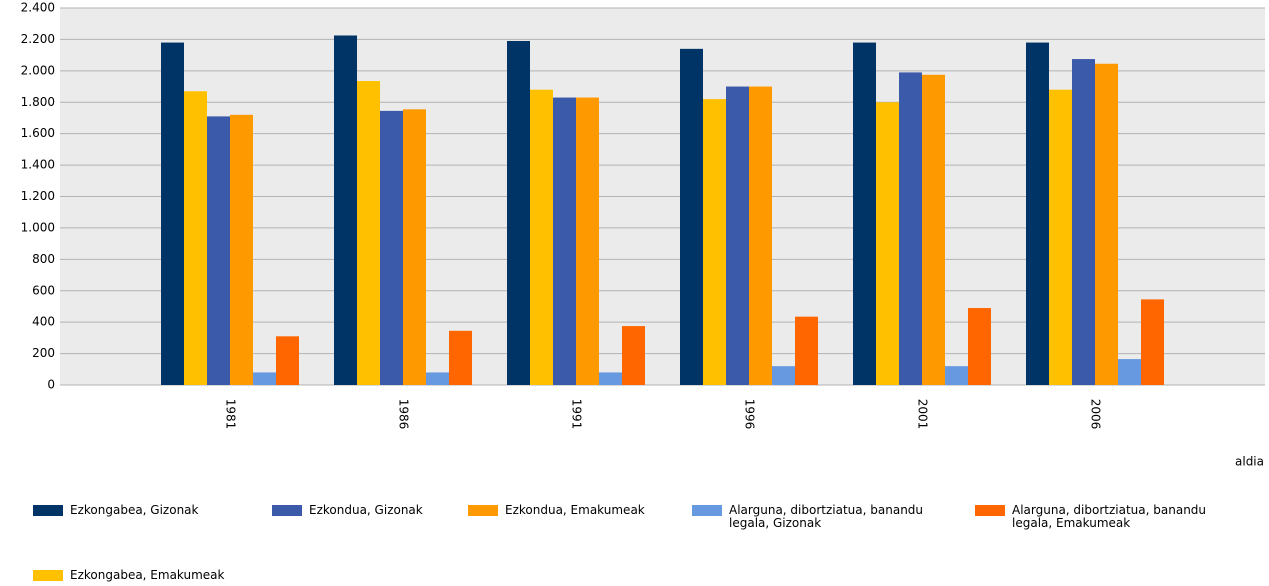 This screenshot has width=1269, height=586. Describe the element at coordinates (38, 227) in the screenshot. I see `y-tick-label: 1.000` at that location.